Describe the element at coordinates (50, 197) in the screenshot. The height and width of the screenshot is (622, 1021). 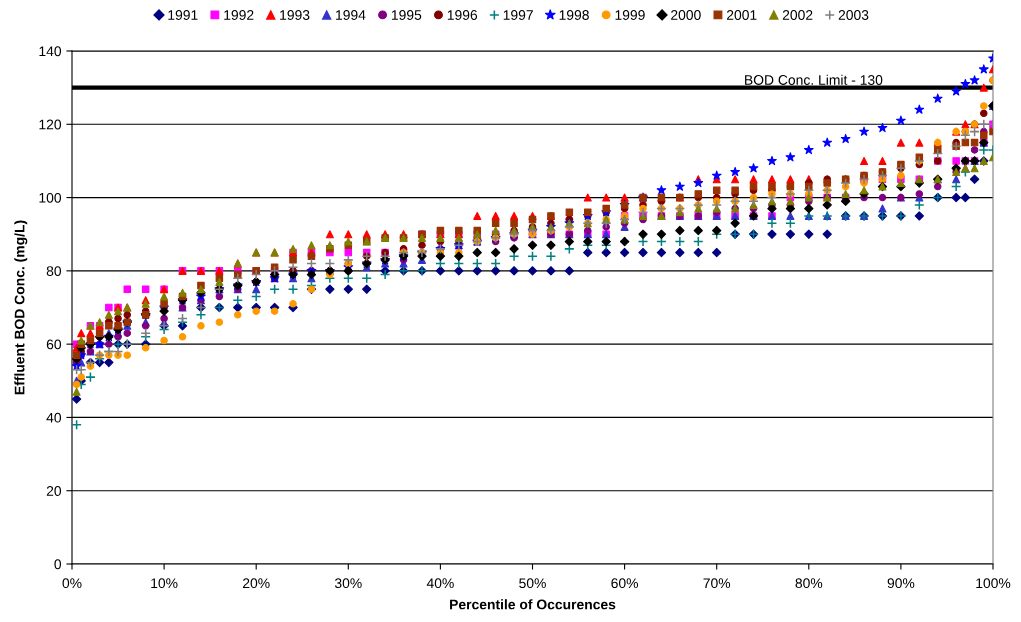
I see `y-tick-label: 100` at that location.